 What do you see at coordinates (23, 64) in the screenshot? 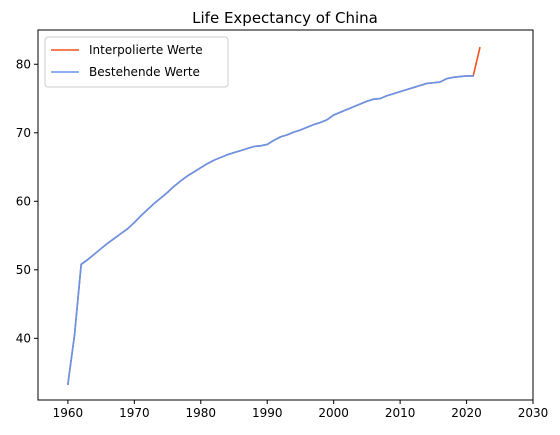
I see `y-tick-label: 80` at bounding box center [23, 64].